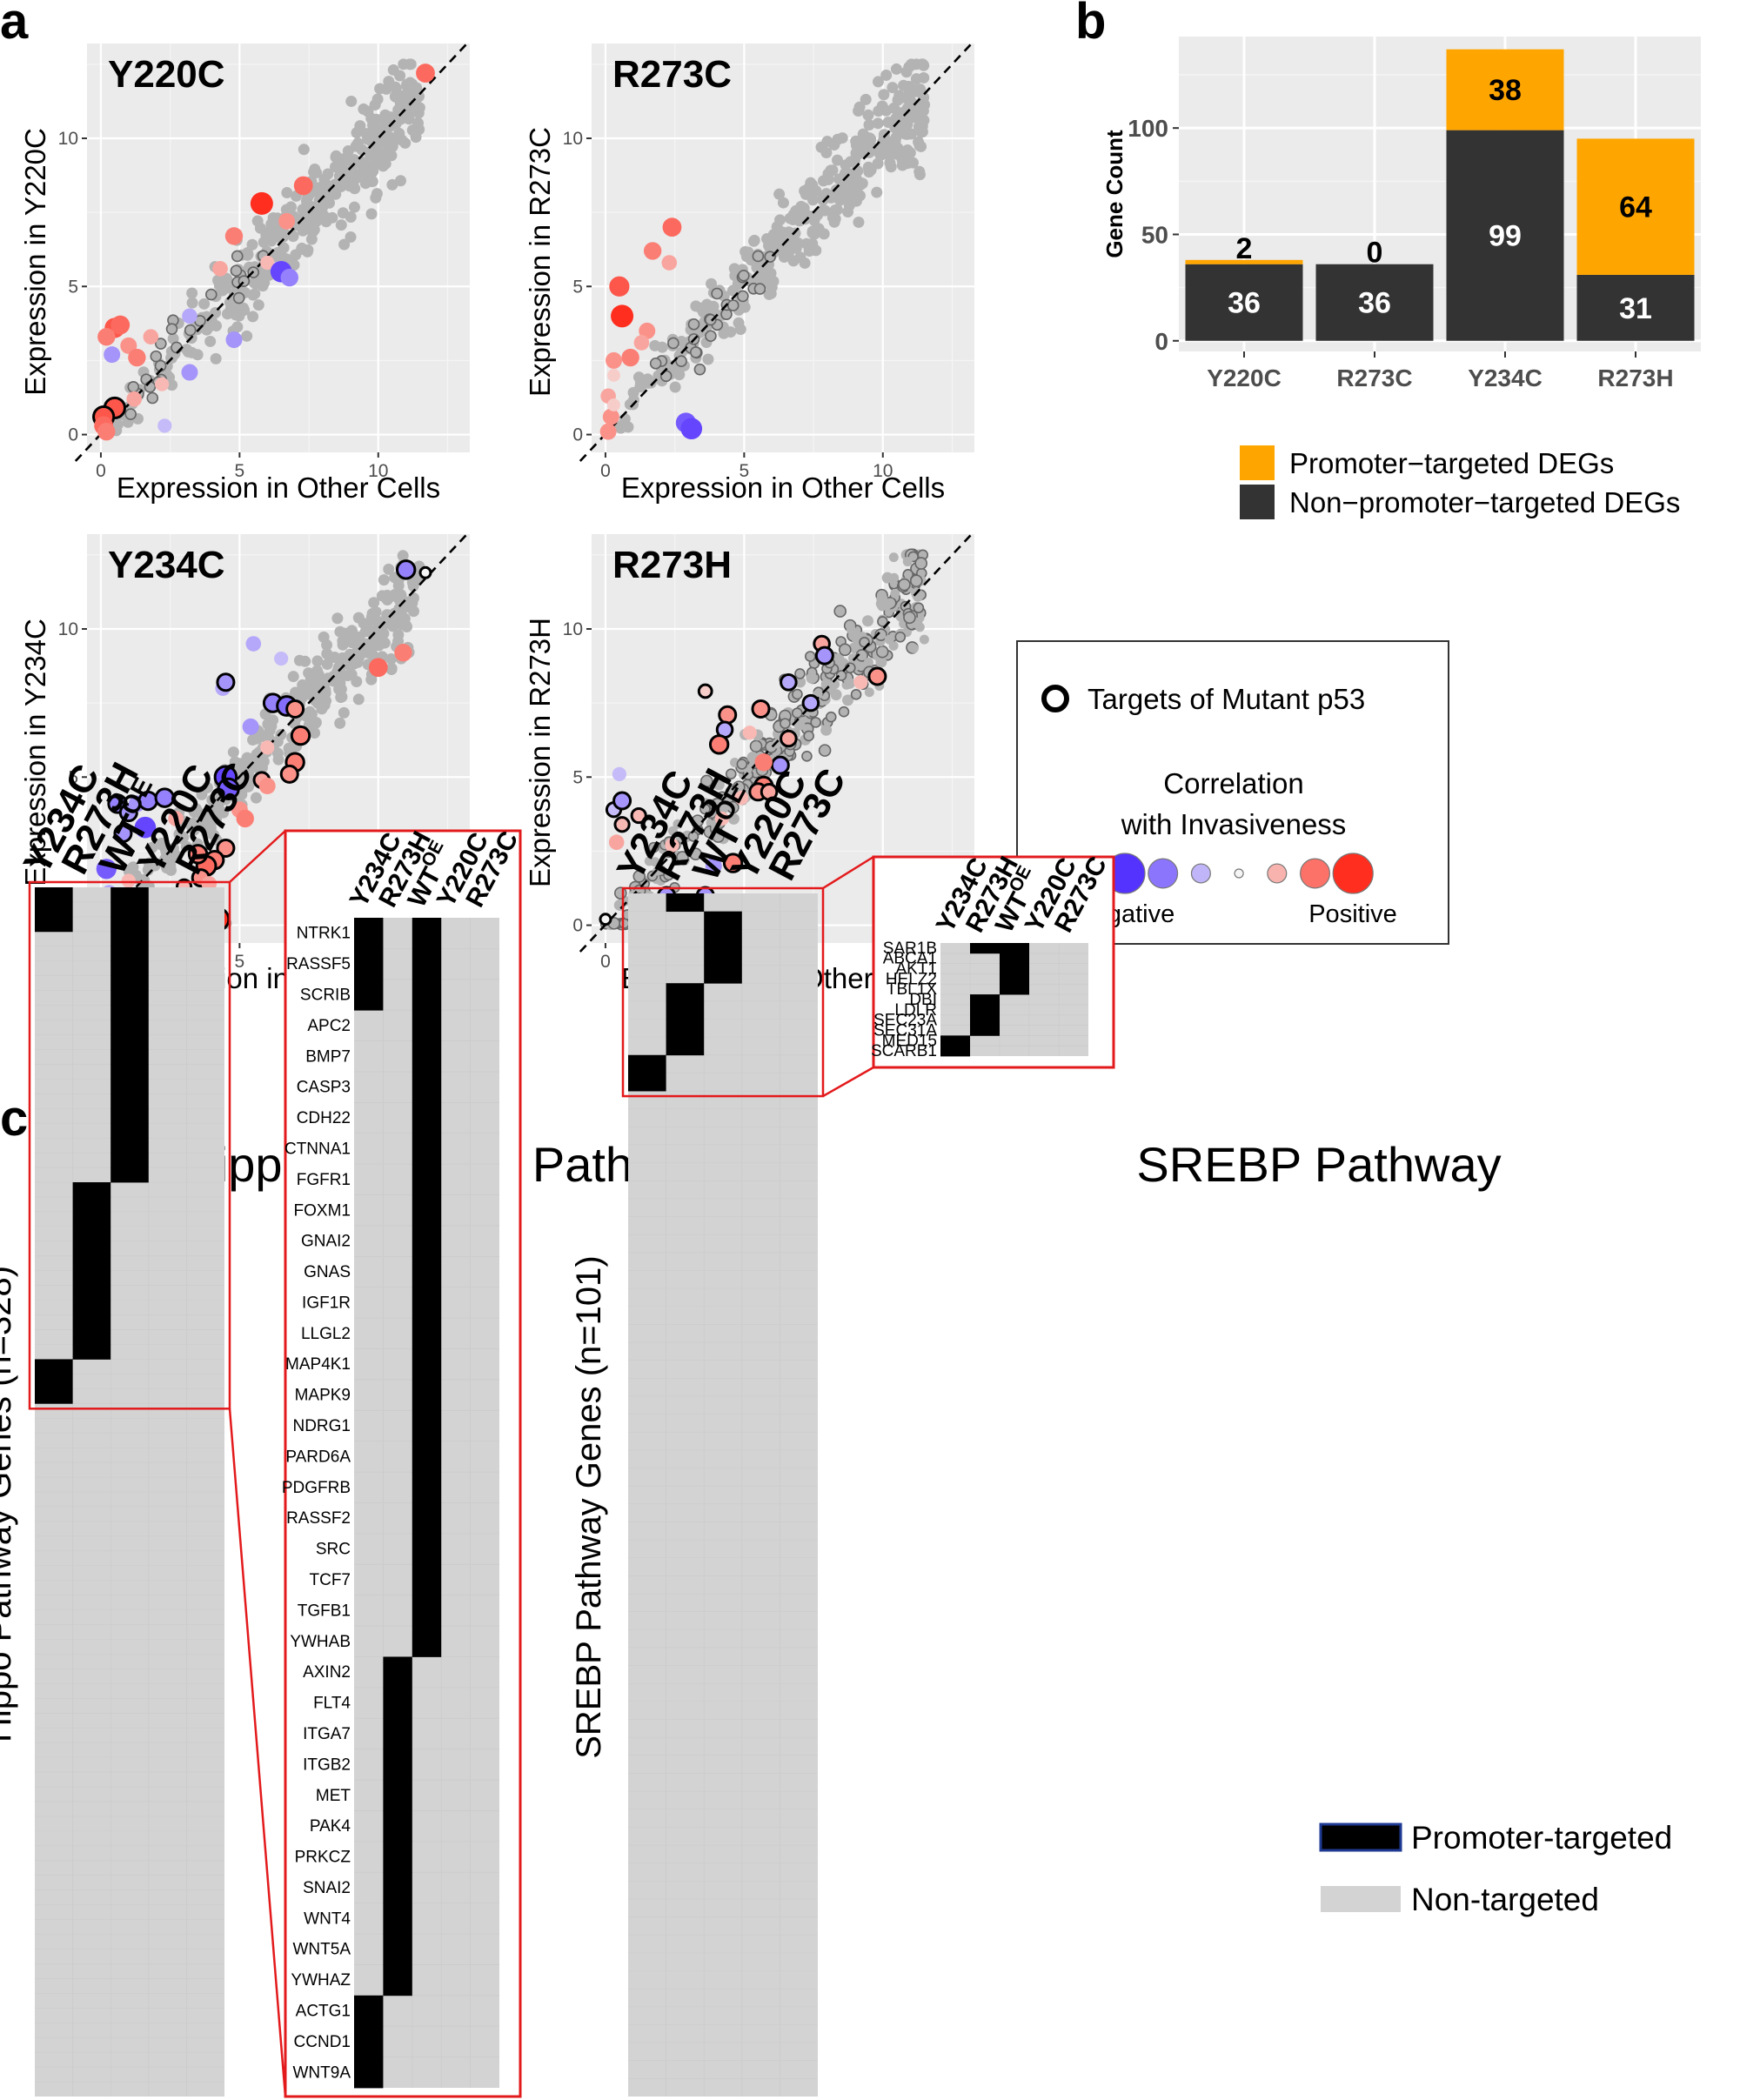 Image resolution: width=1740 pixels, height=2100 pixels. I want to click on y-tick-label: 5, so click(577, 777).